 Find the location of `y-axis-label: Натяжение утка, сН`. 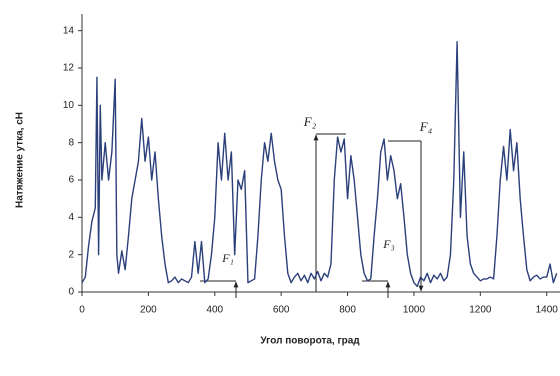

y-axis-label: Натяжение утка, сН is located at coordinates (20, 160).